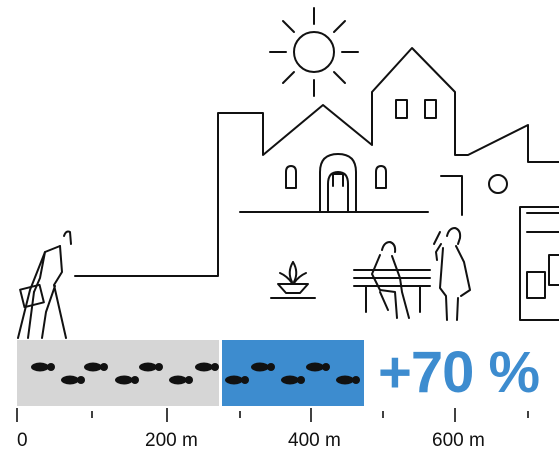 The height and width of the screenshot is (457, 559). I want to click on bench-person-icon, so click(392, 280).